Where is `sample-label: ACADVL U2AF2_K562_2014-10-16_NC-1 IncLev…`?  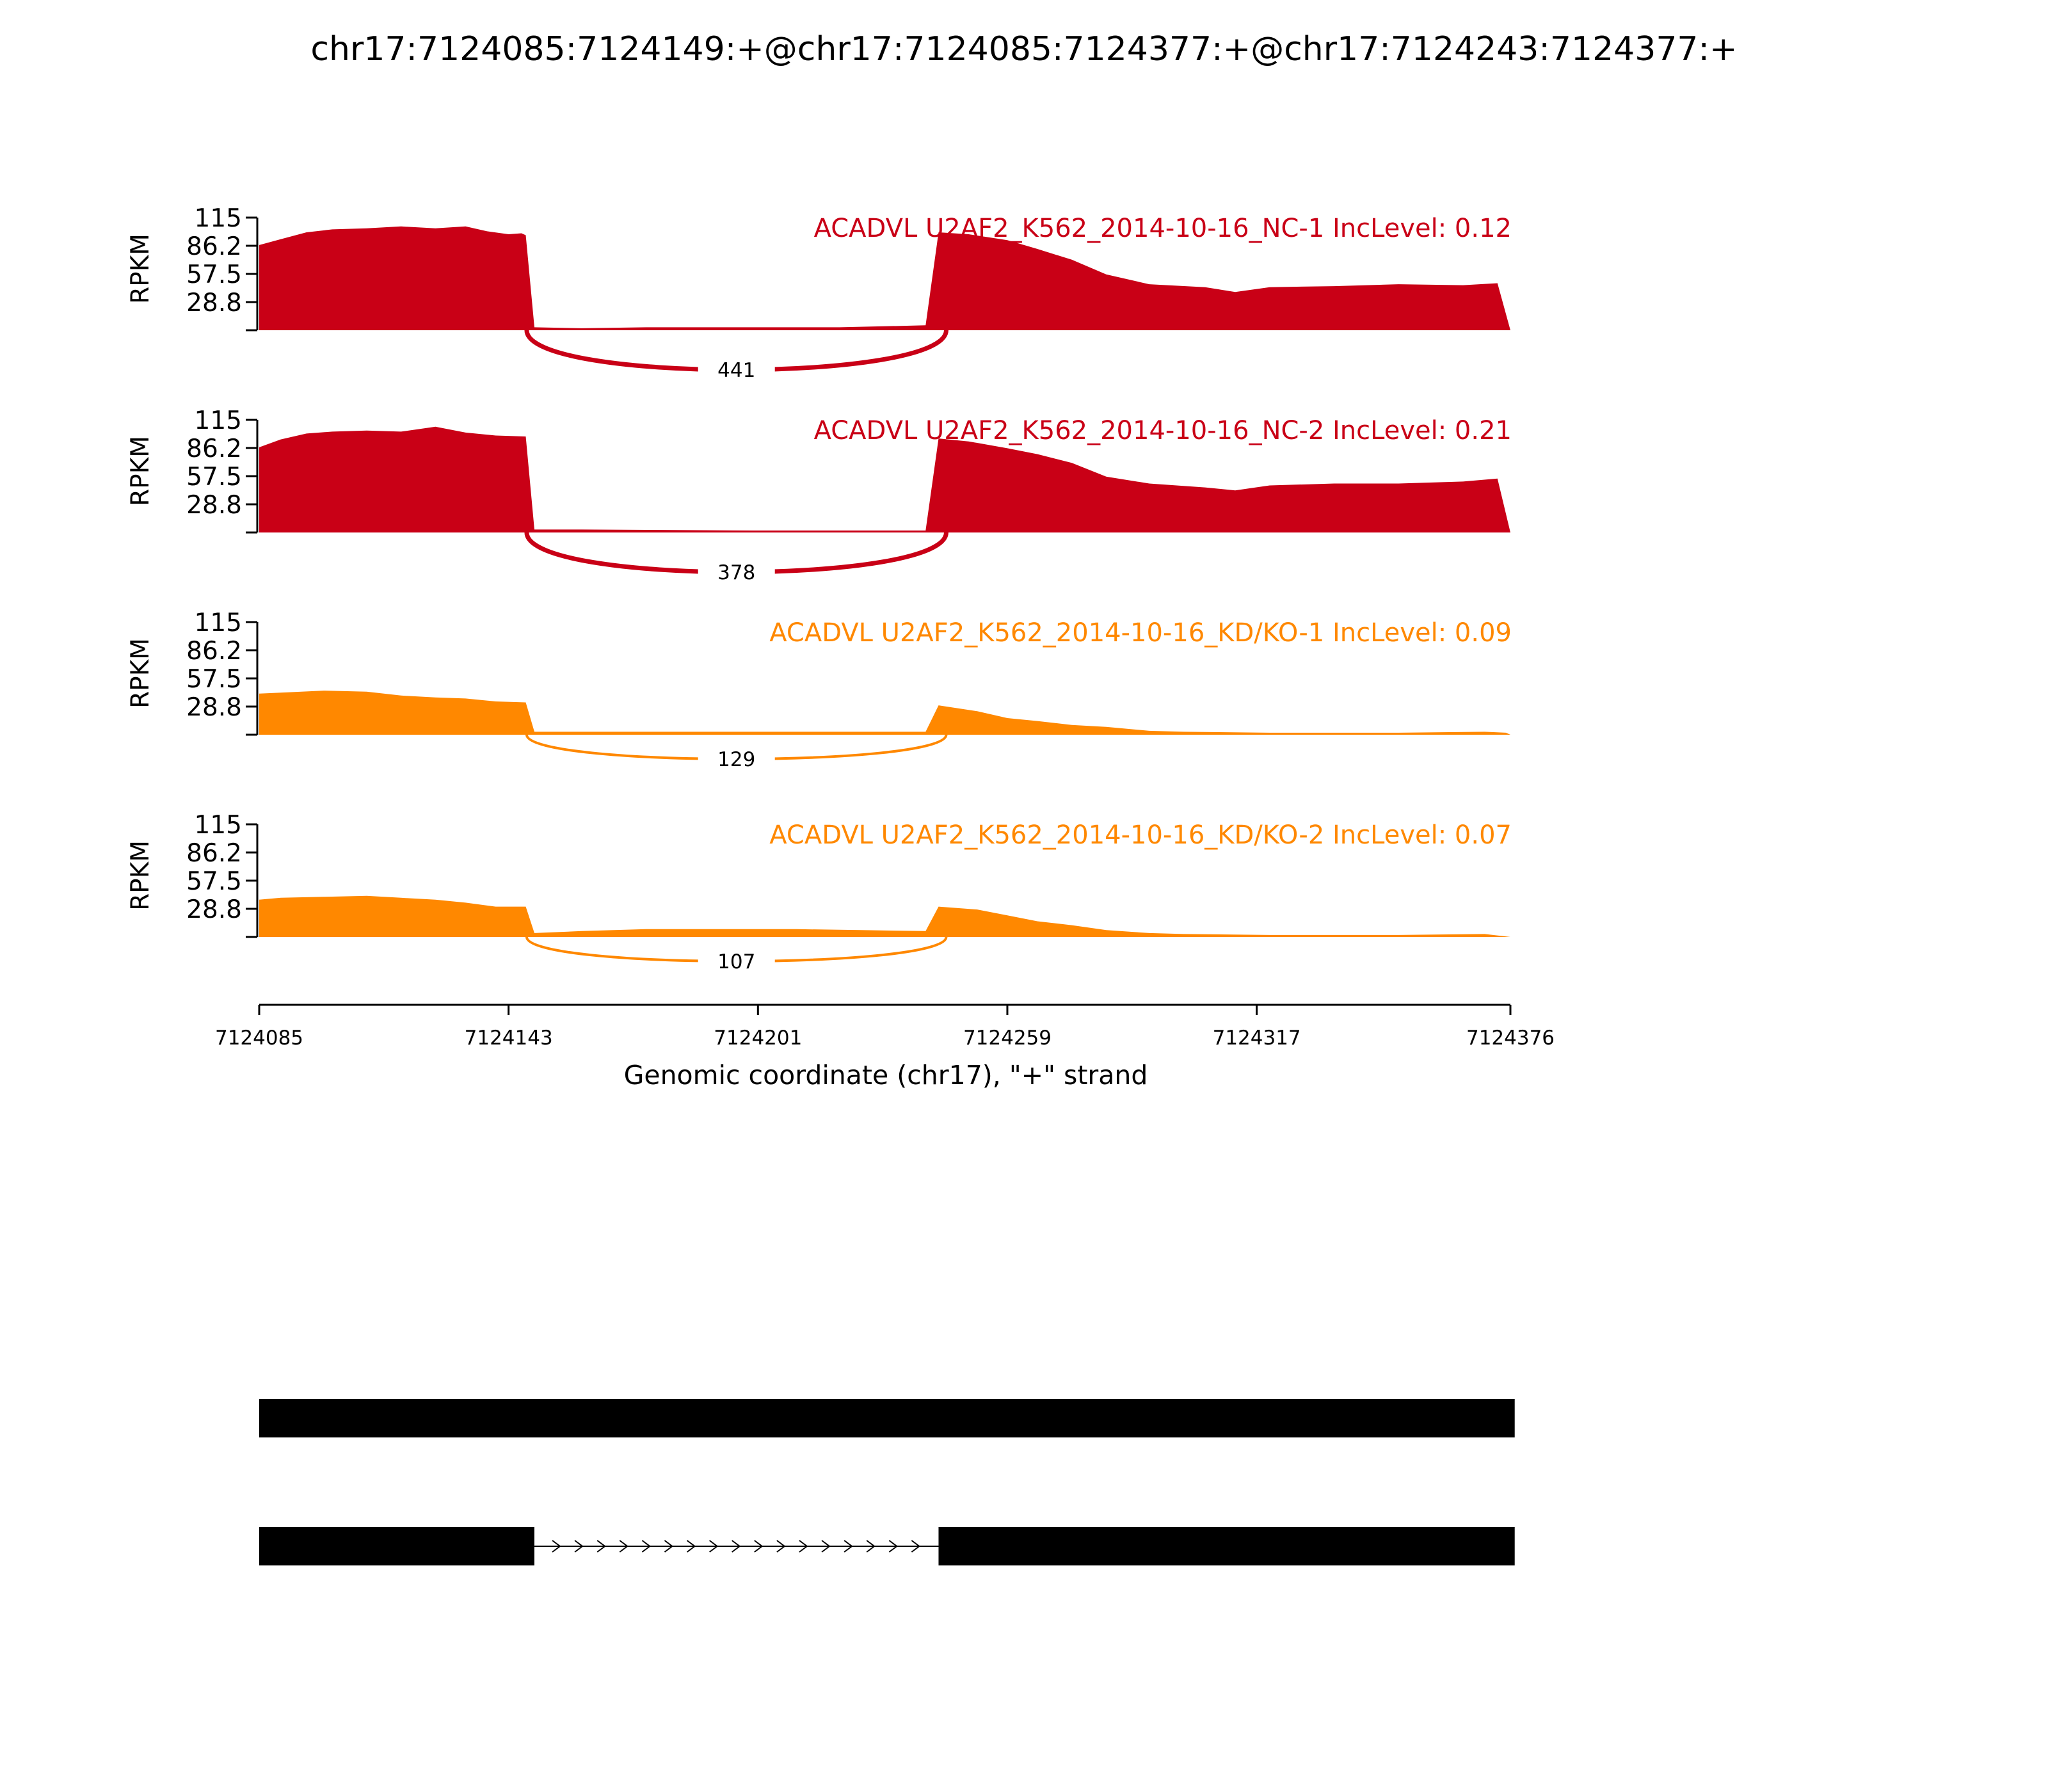 sample-label: ACADVL U2AF2_K562_2014-10-16_NC-1 IncLev… is located at coordinates (1163, 228).